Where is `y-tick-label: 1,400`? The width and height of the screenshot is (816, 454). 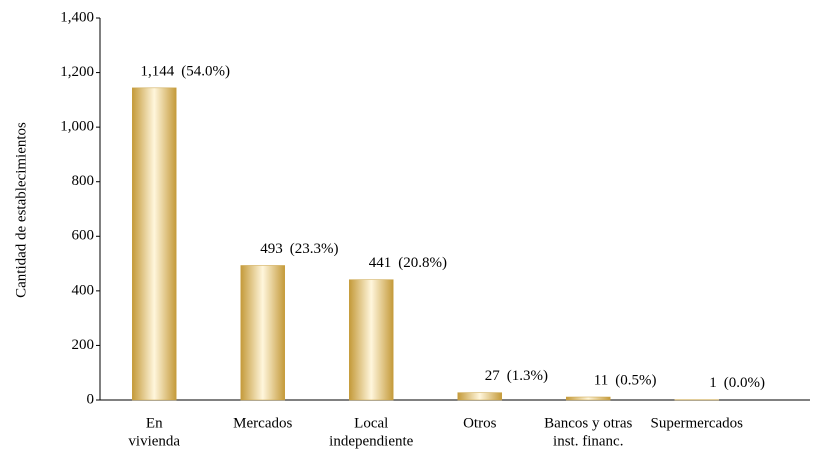 y-tick-label: 1,400 is located at coordinates (77, 17).